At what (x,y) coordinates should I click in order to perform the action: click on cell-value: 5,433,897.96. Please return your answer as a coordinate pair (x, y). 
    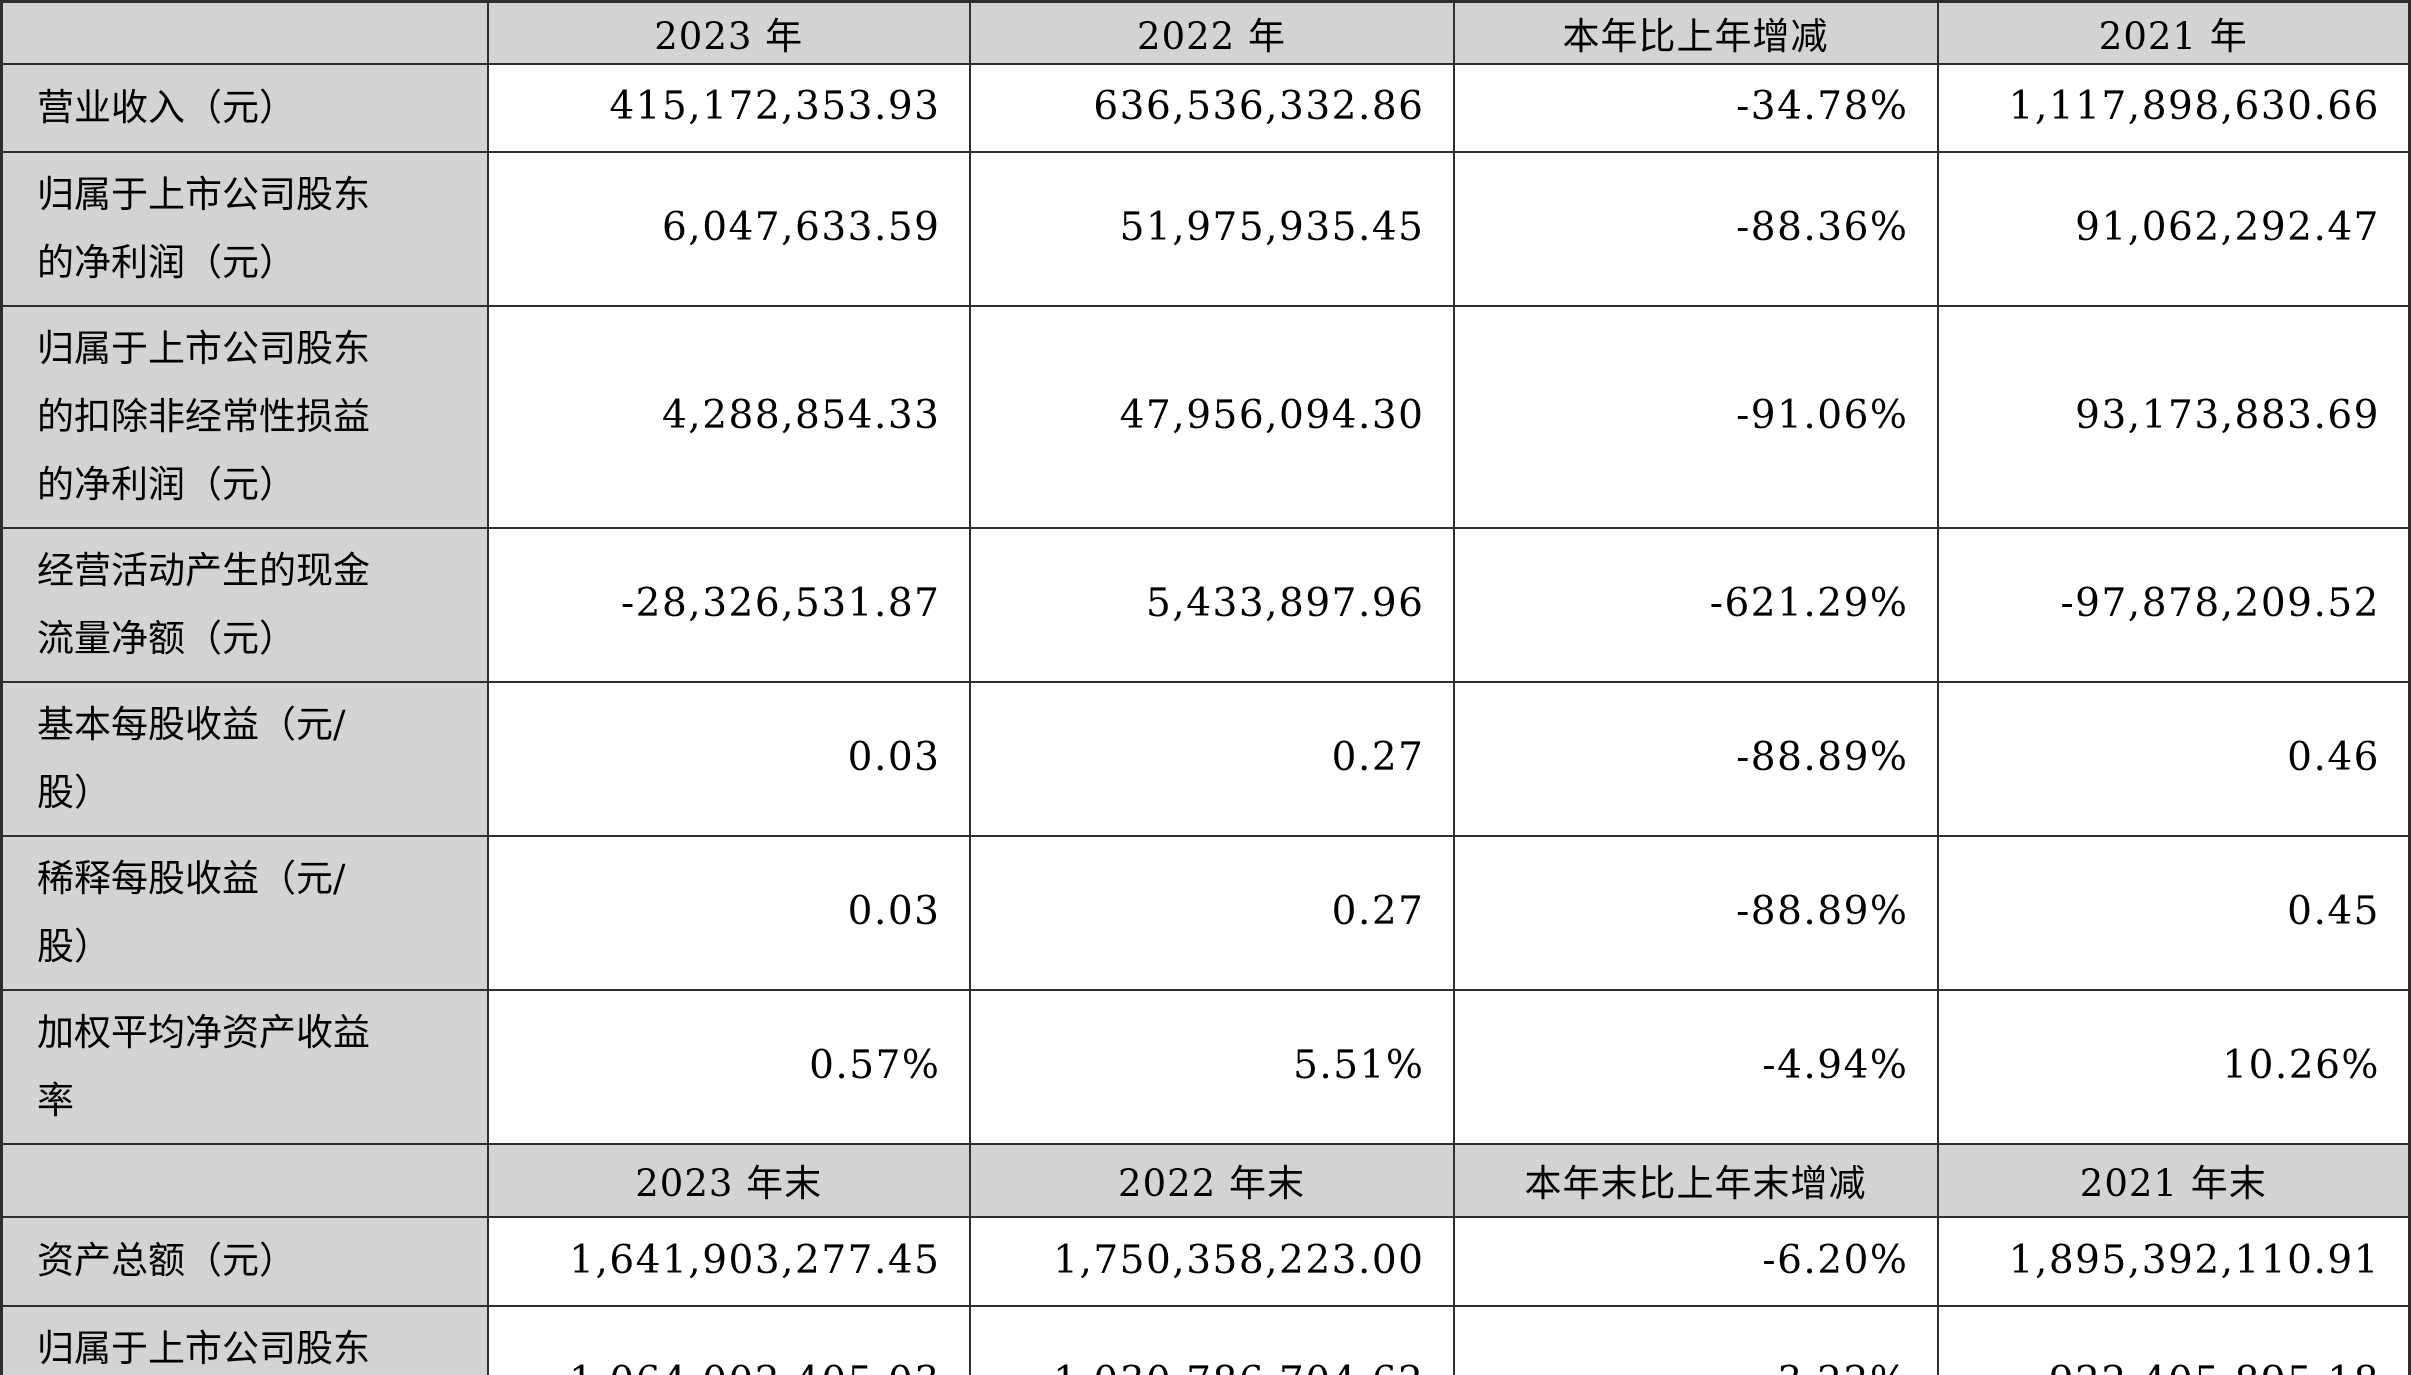
    Looking at the image, I should click on (1211, 604).